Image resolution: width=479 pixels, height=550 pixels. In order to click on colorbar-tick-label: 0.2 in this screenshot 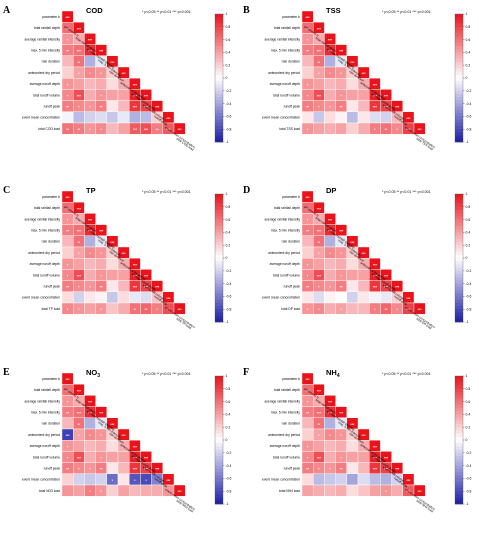, I will do `click(228, 427)`.